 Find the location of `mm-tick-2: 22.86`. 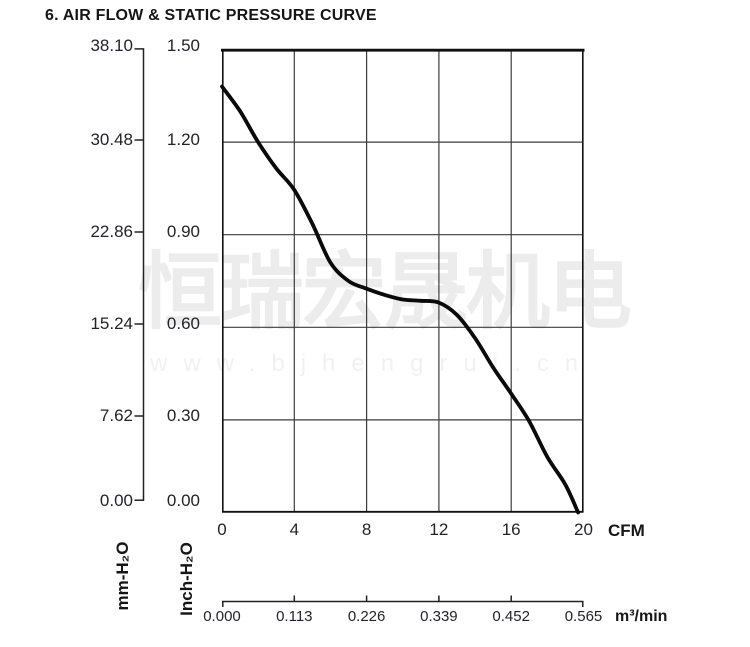

mm-tick-2: 22.86 is located at coordinates (111, 231).